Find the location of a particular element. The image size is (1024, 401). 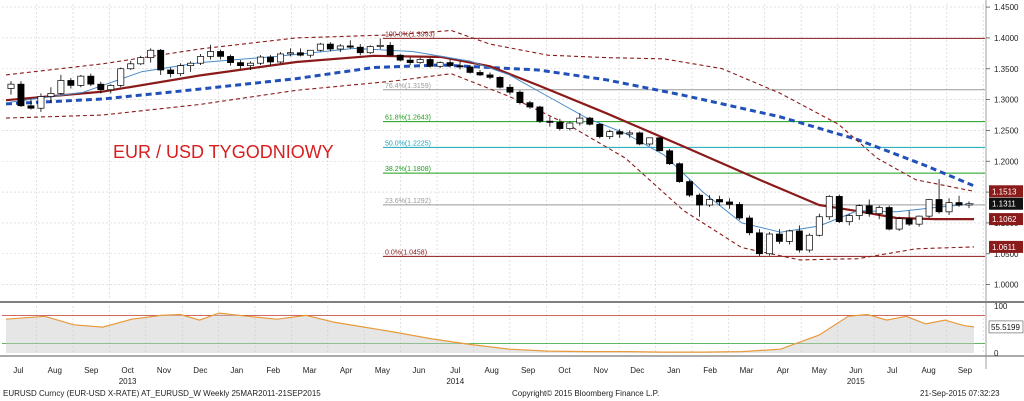

fibonacci-label: 38.2%(1.1808) is located at coordinates (408, 169).